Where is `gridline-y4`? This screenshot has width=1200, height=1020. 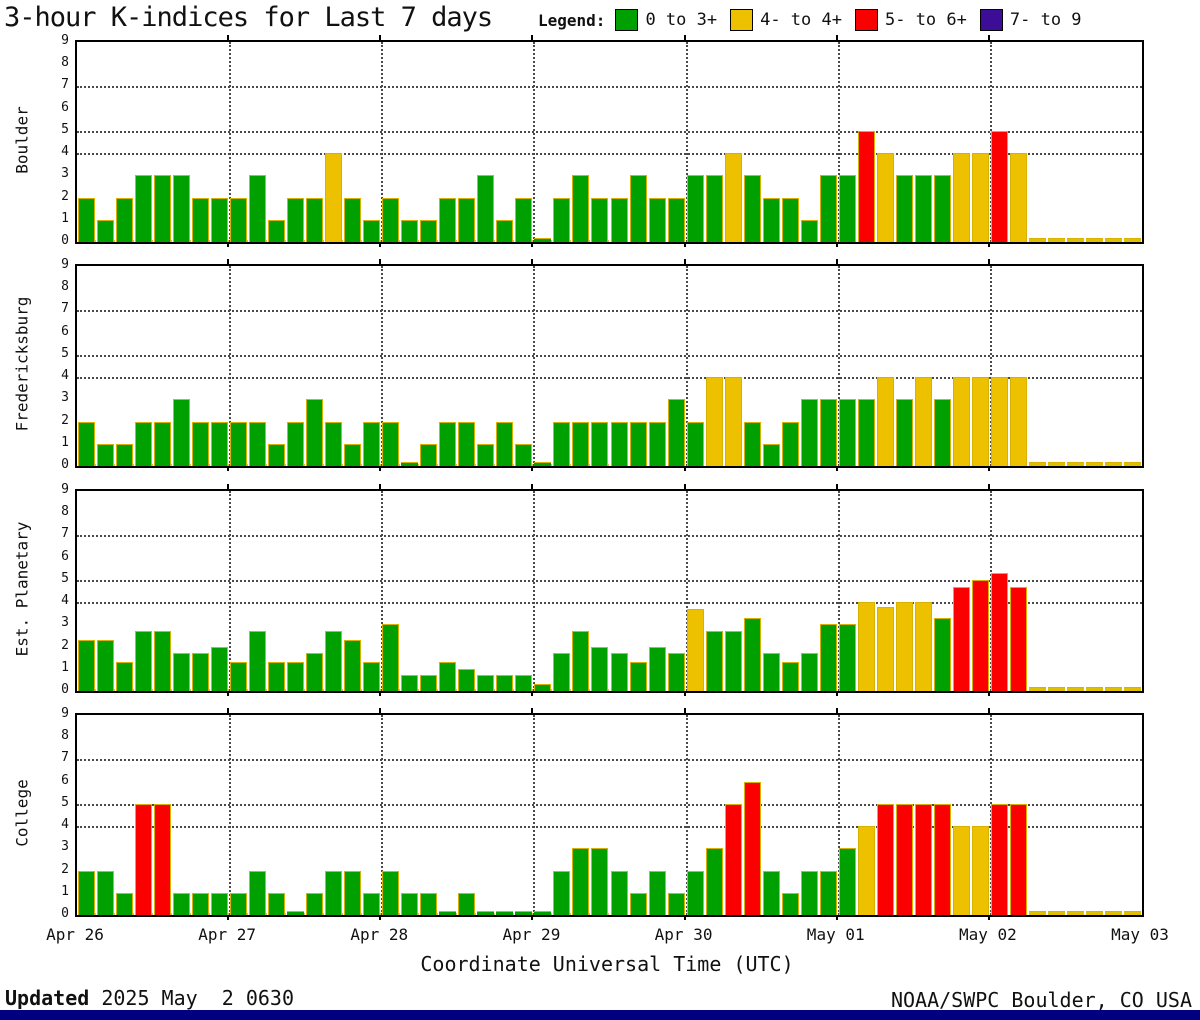
gridline-y4 is located at coordinates (609, 827).